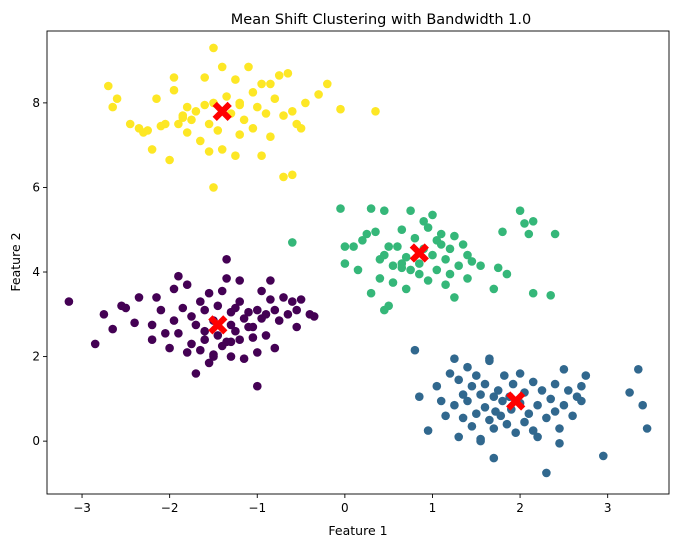  Describe the element at coordinates (36, 272) in the screenshot. I see `y-tick-label: 4` at that location.